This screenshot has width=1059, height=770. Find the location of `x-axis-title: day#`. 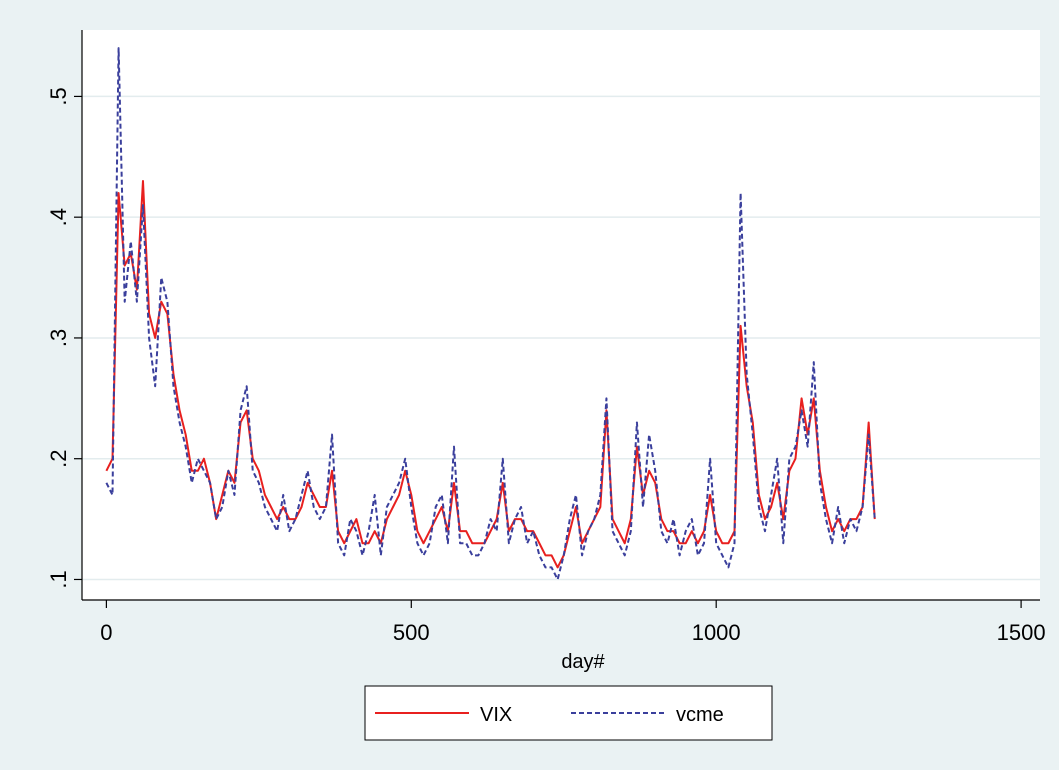

x-axis-title: day# is located at coordinates (583, 662).